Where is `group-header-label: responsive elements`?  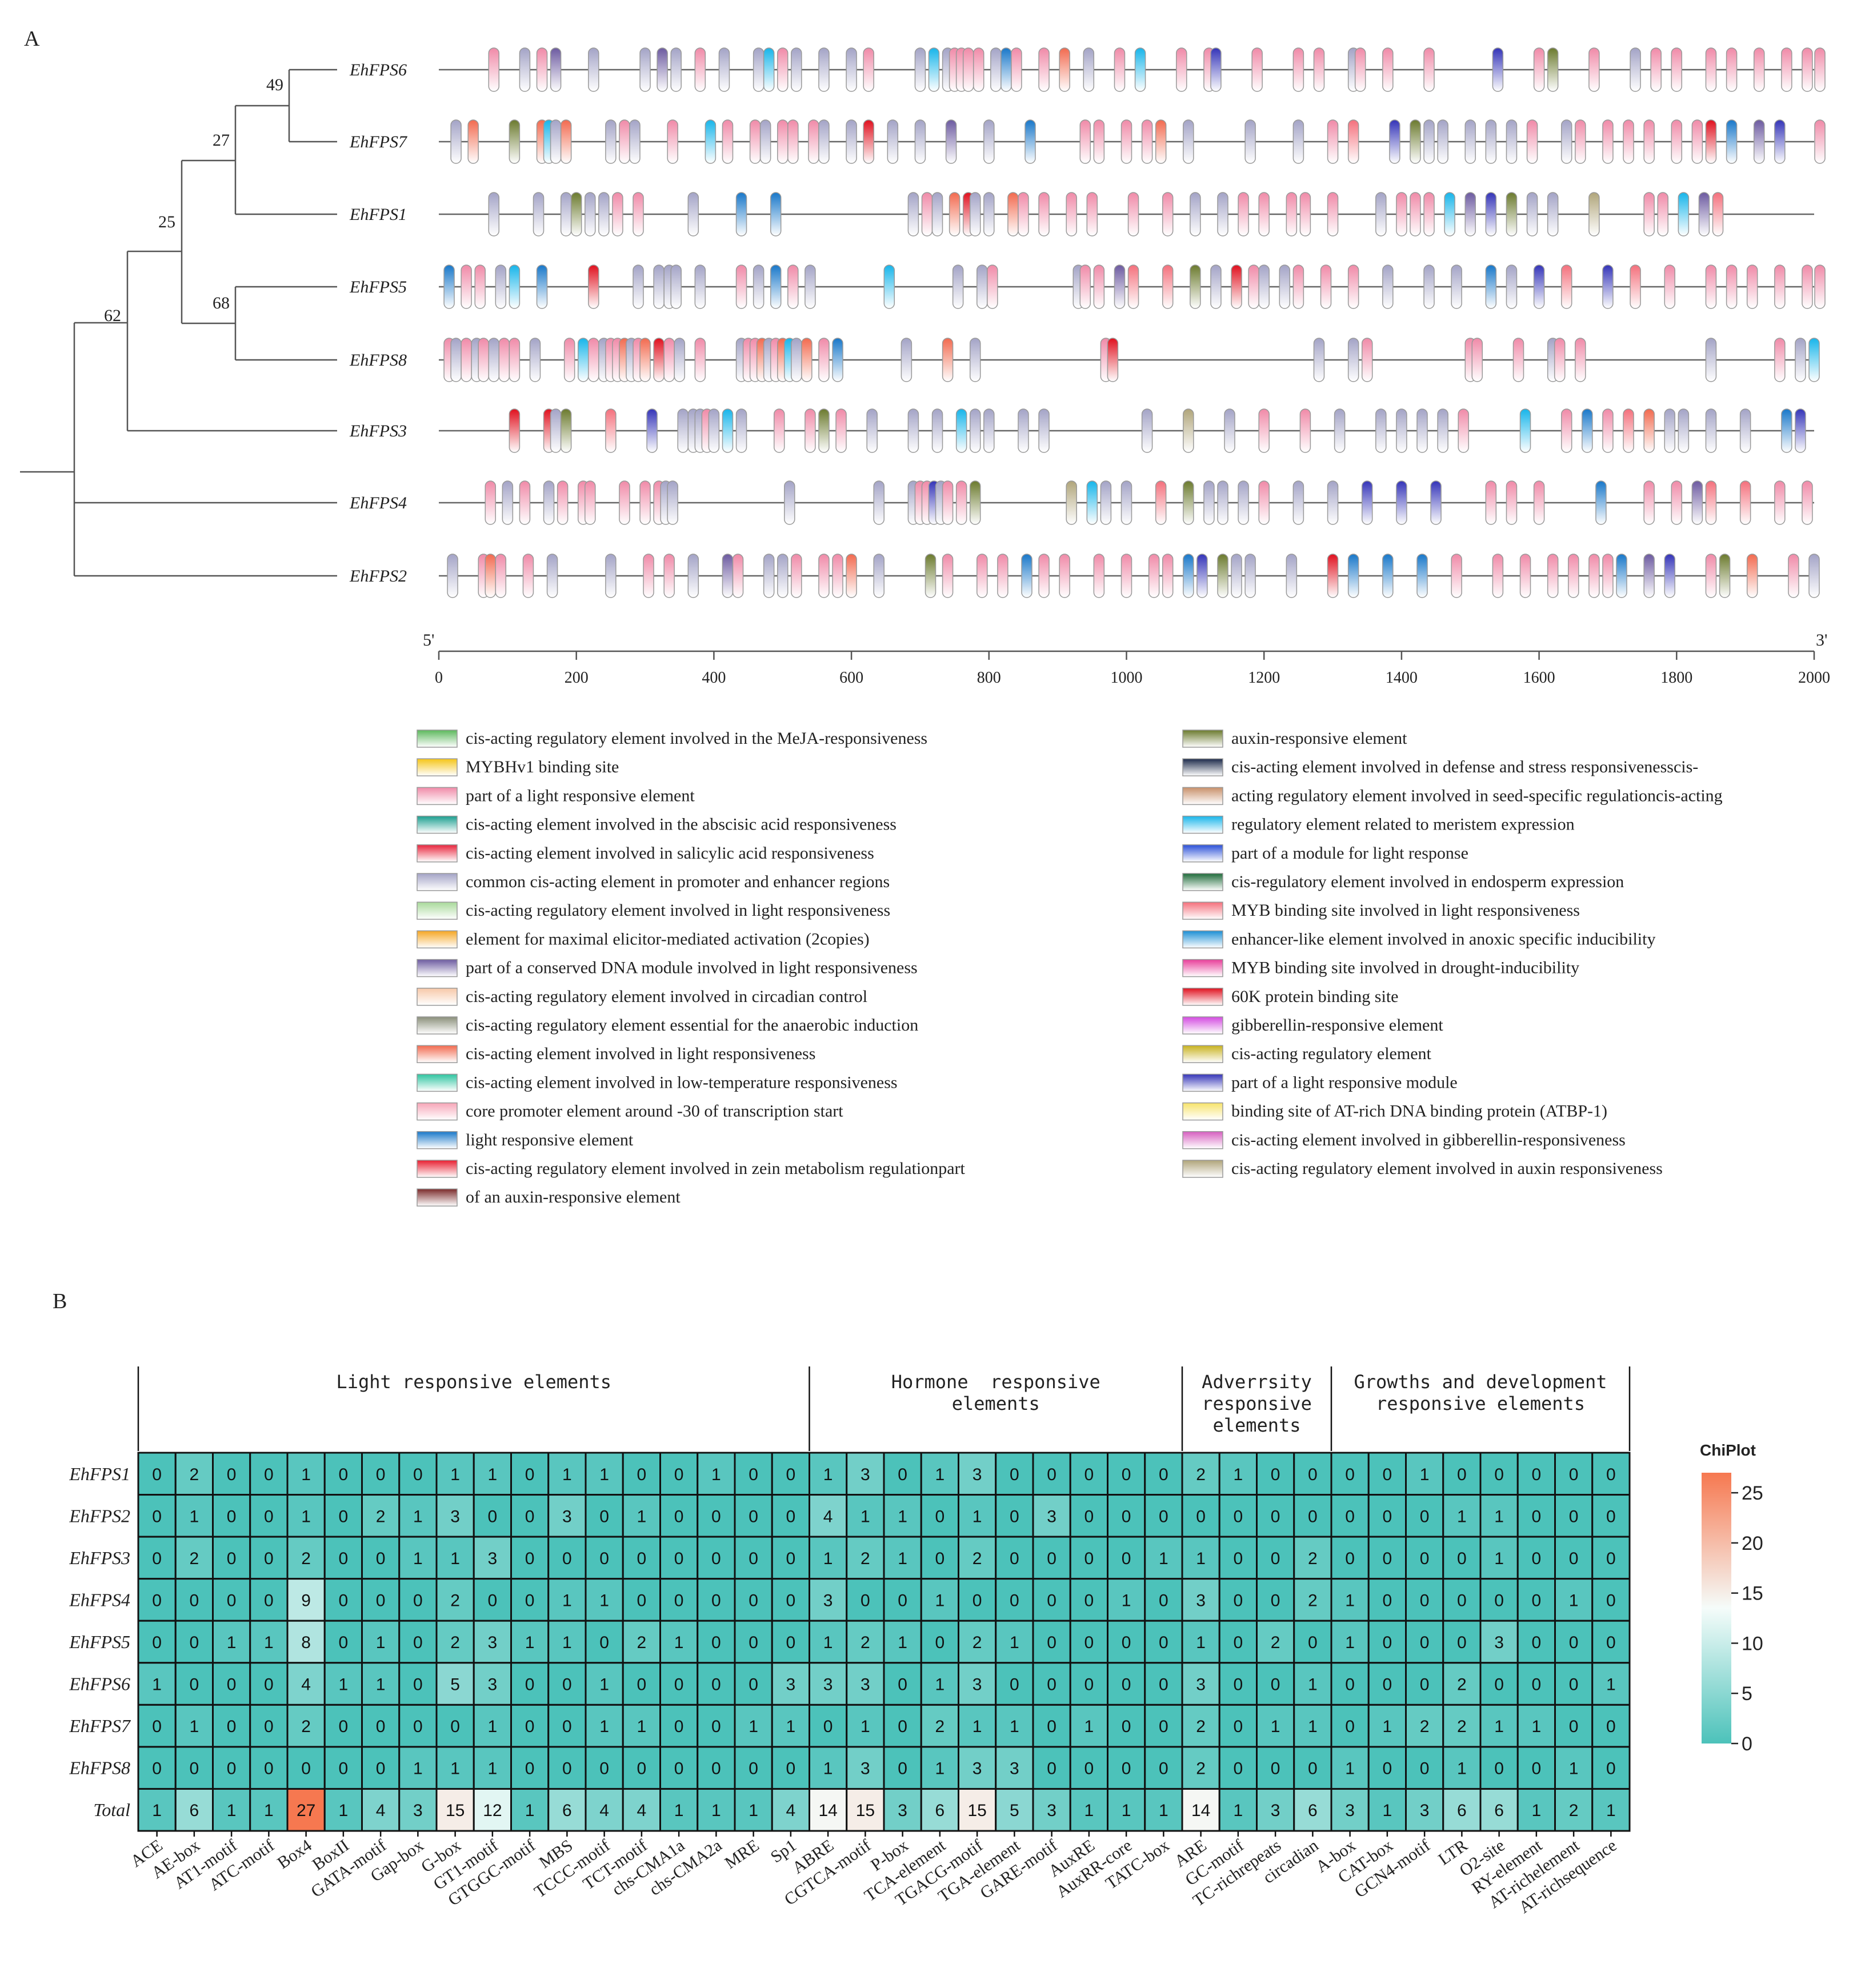 group-header-label: responsive elements is located at coordinates (1480, 1403).